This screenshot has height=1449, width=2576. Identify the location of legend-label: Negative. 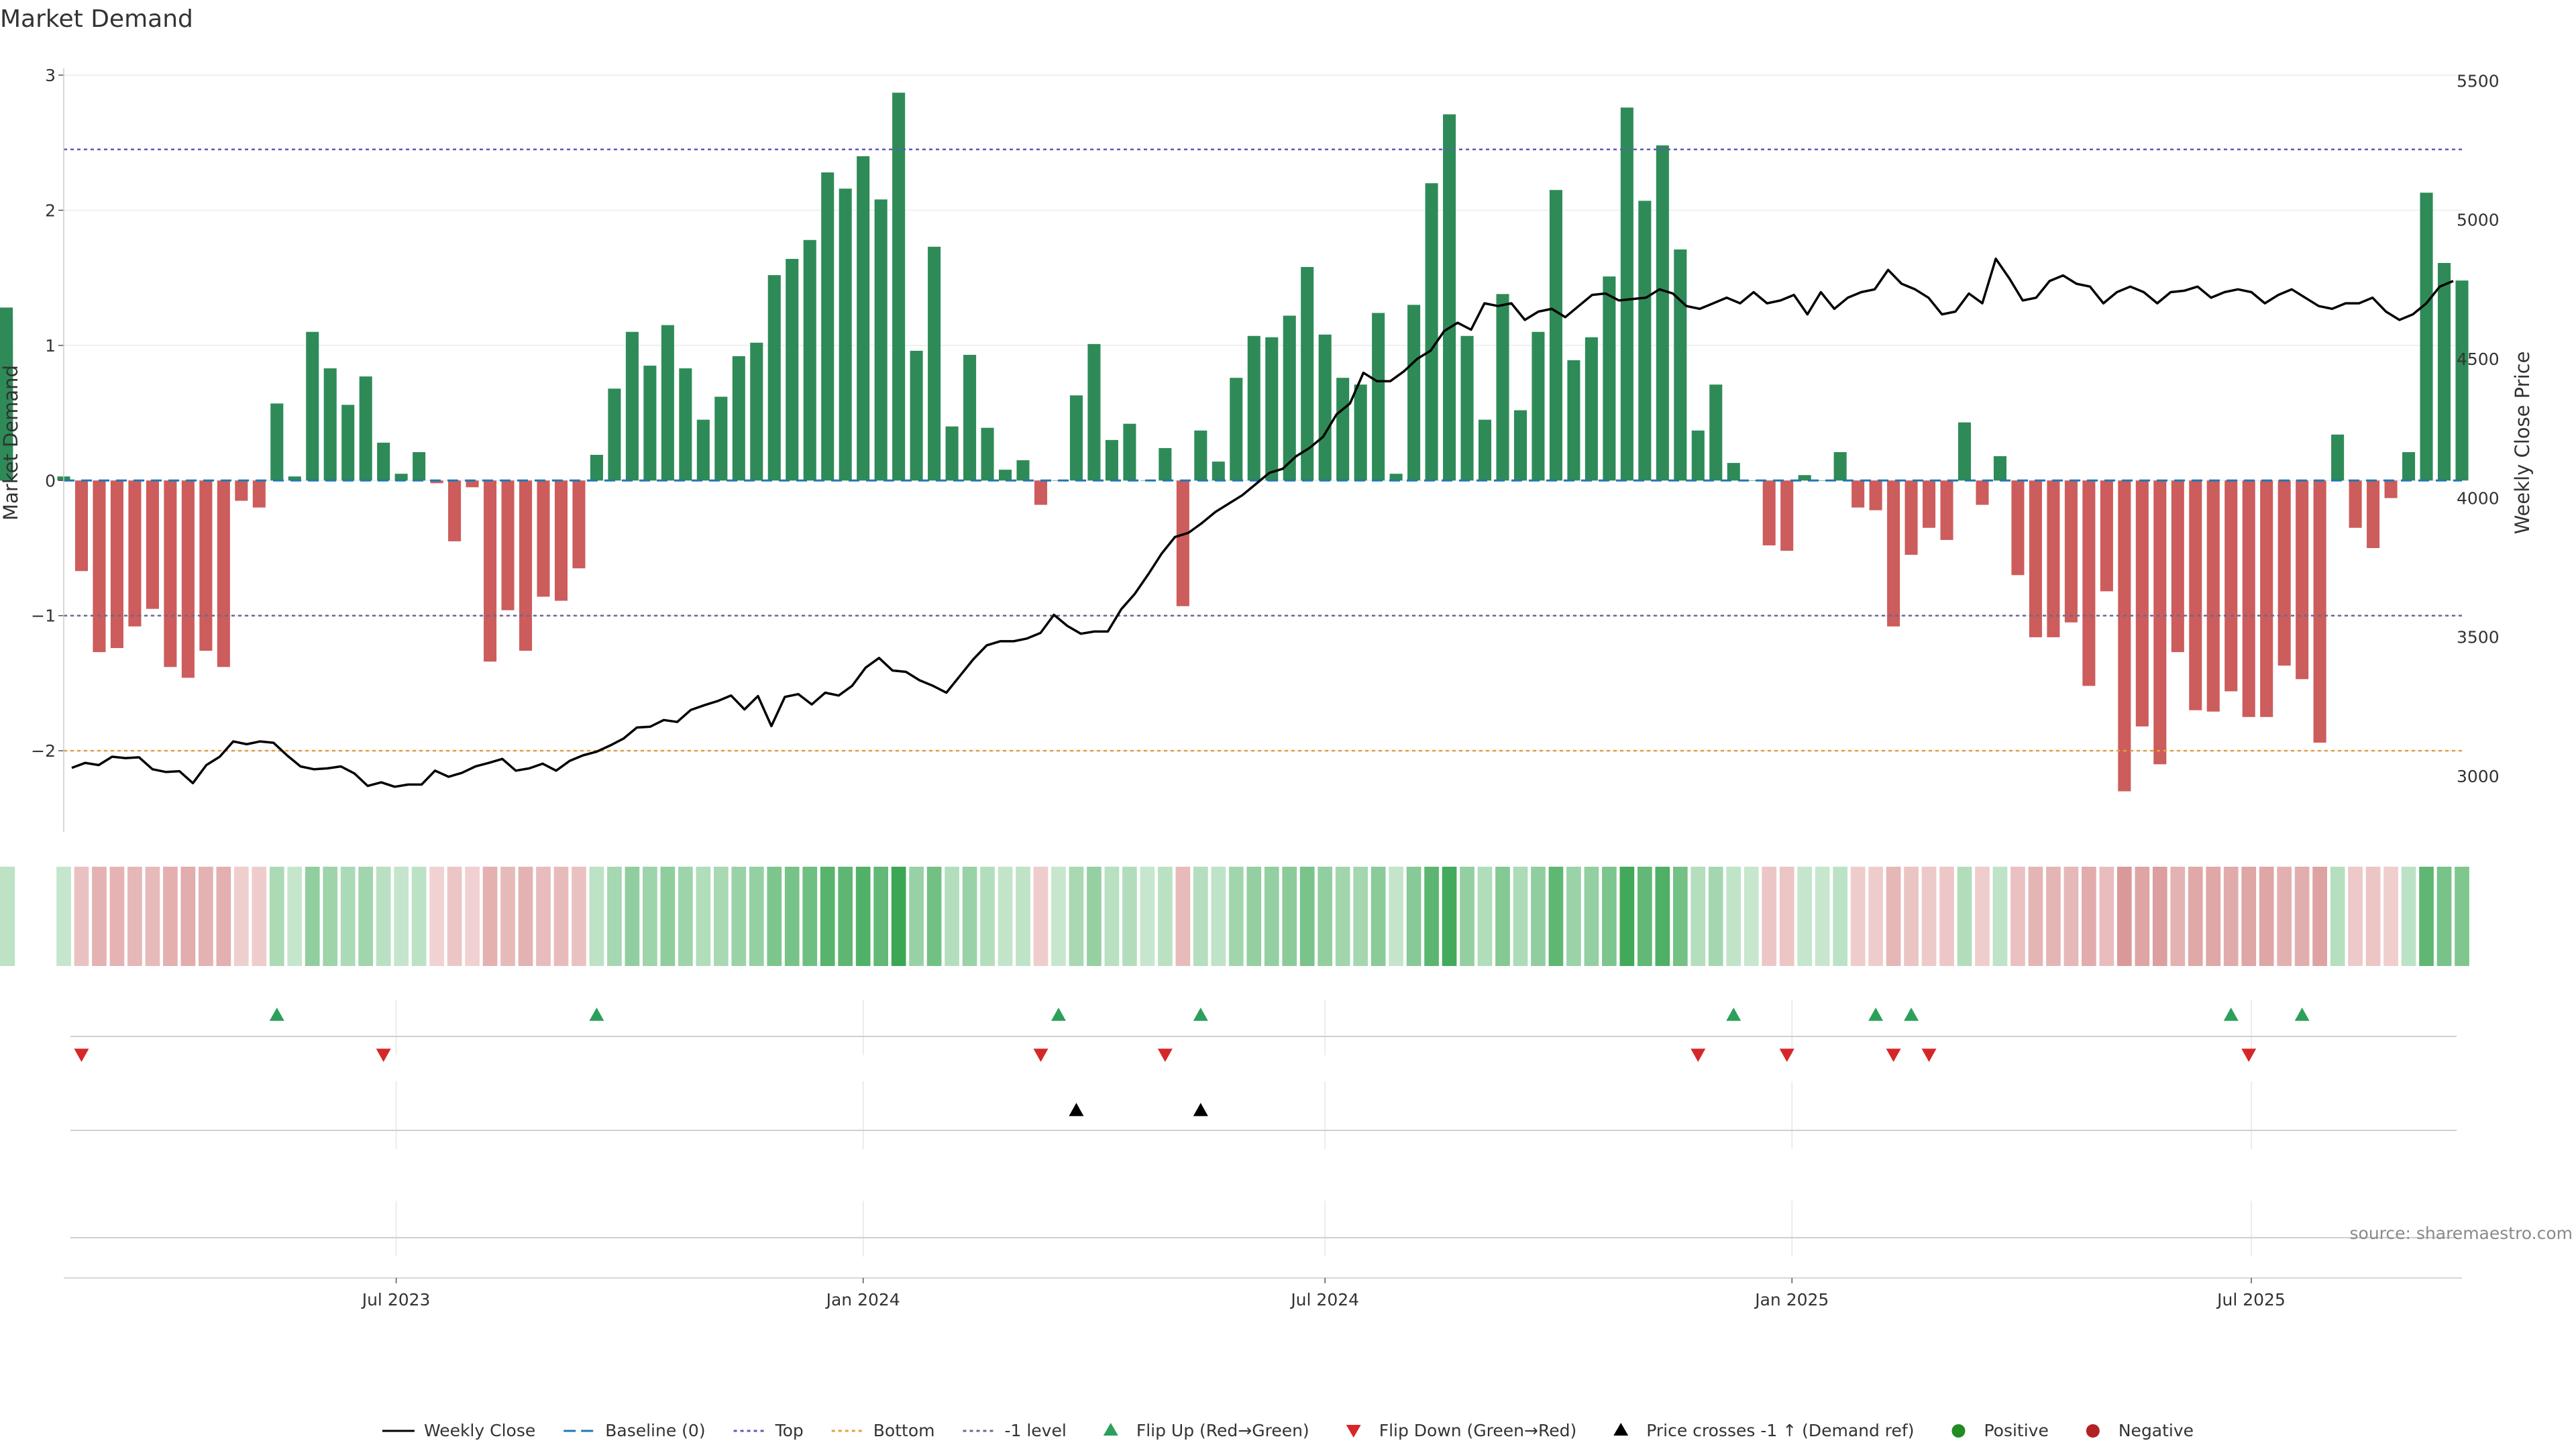
(2156, 1430).